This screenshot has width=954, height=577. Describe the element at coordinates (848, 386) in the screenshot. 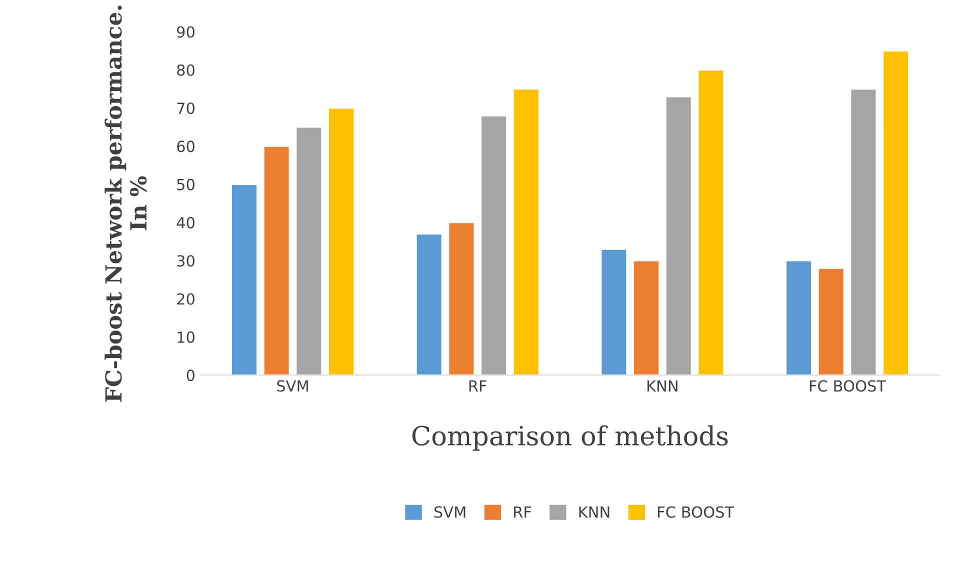

I see `x-tick-label: FC BOOST` at that location.